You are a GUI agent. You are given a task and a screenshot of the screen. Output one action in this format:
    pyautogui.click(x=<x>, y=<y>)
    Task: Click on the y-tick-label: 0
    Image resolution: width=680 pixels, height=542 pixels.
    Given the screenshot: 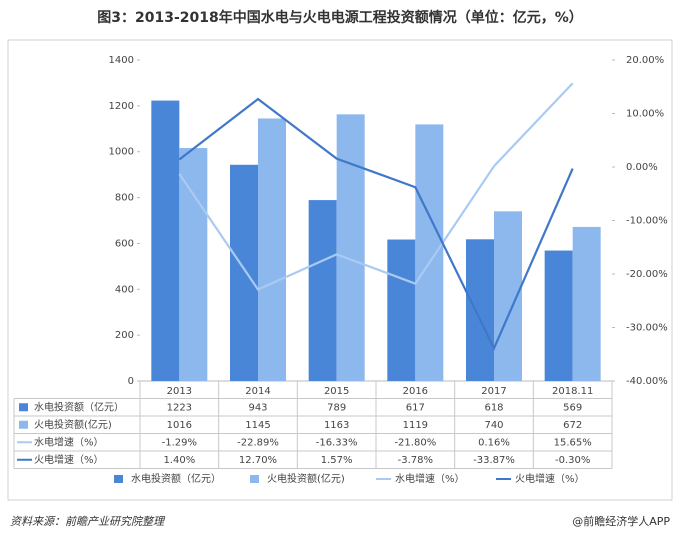 What is the action you would take?
    pyautogui.click(x=131, y=381)
    